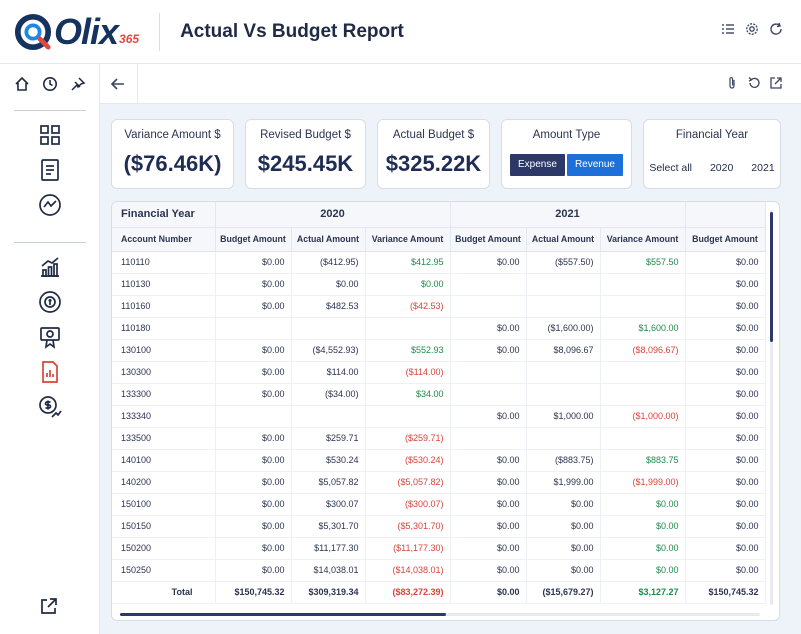 This screenshot has width=801, height=634. Describe the element at coordinates (728, 29) in the screenshot. I see `list-icon` at that location.